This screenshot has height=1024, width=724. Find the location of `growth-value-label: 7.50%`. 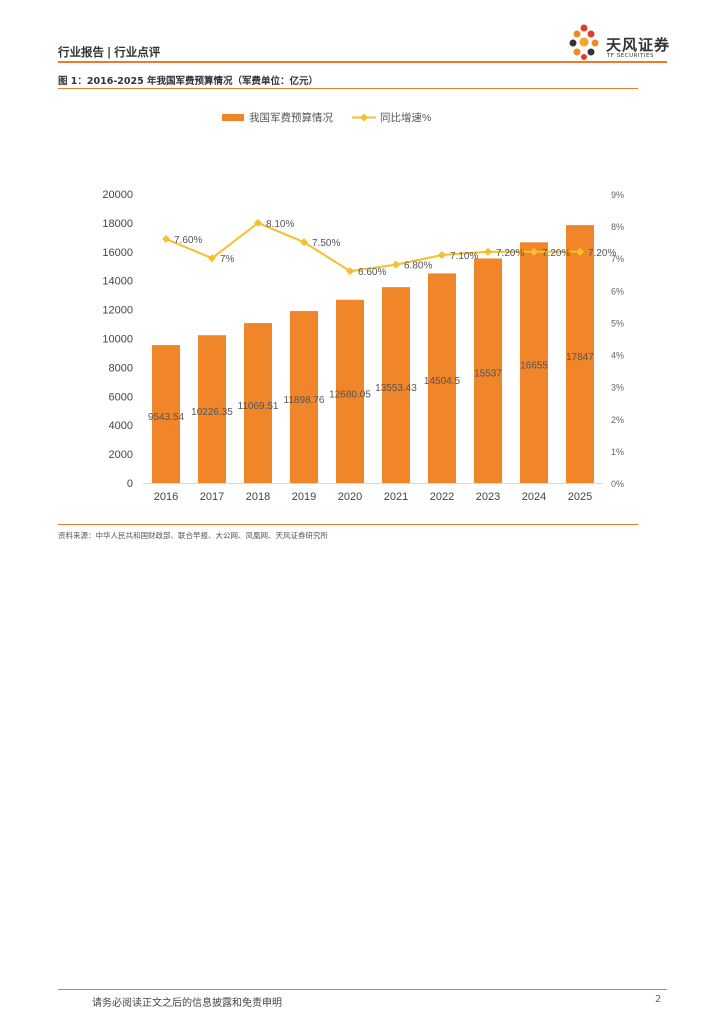

growth-value-label: 7.50% is located at coordinates (326, 243).